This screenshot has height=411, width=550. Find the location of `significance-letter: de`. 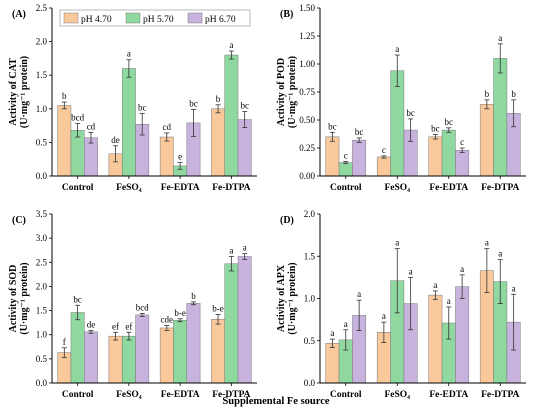

significance-letter: de is located at coordinates (91, 324).